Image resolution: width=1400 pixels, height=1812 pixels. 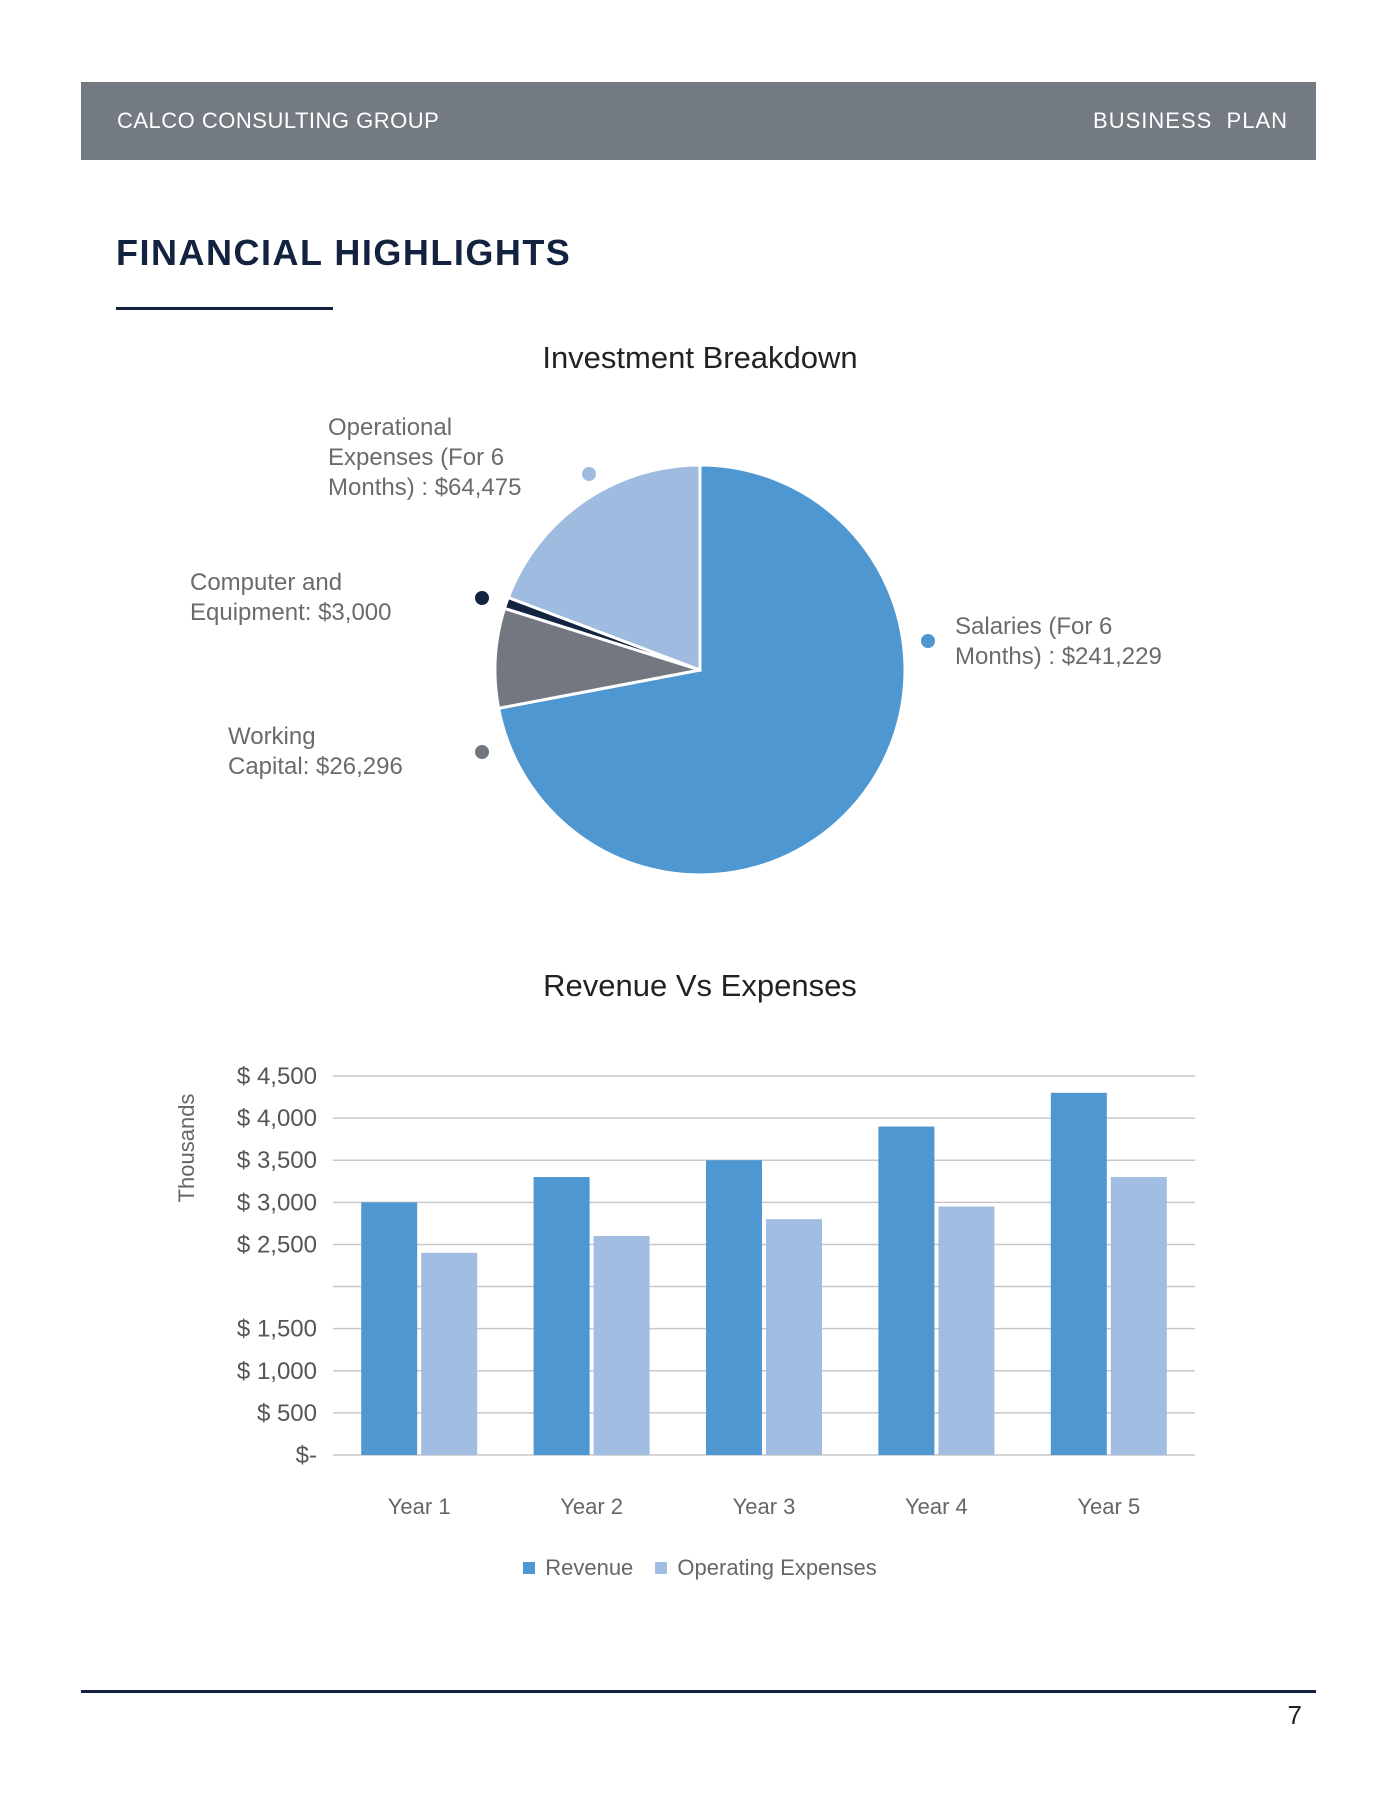 What do you see at coordinates (1108, 1506) in the screenshot?
I see `x-tick-label: Year 5` at bounding box center [1108, 1506].